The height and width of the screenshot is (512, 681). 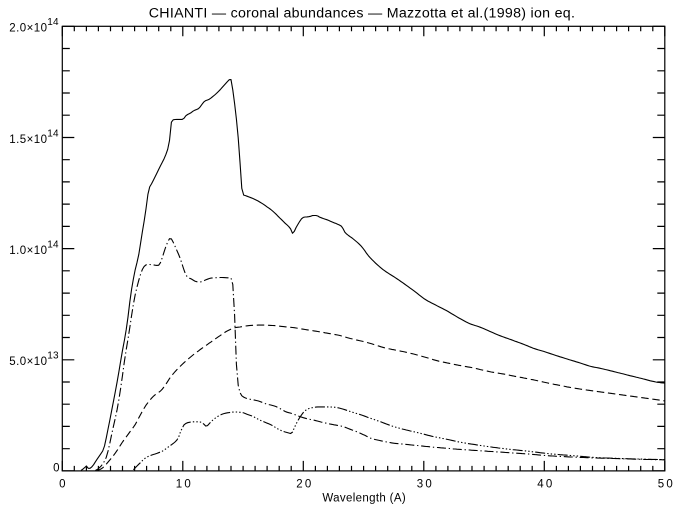 I want to click on svg-text: 40, so click(x=545, y=484).